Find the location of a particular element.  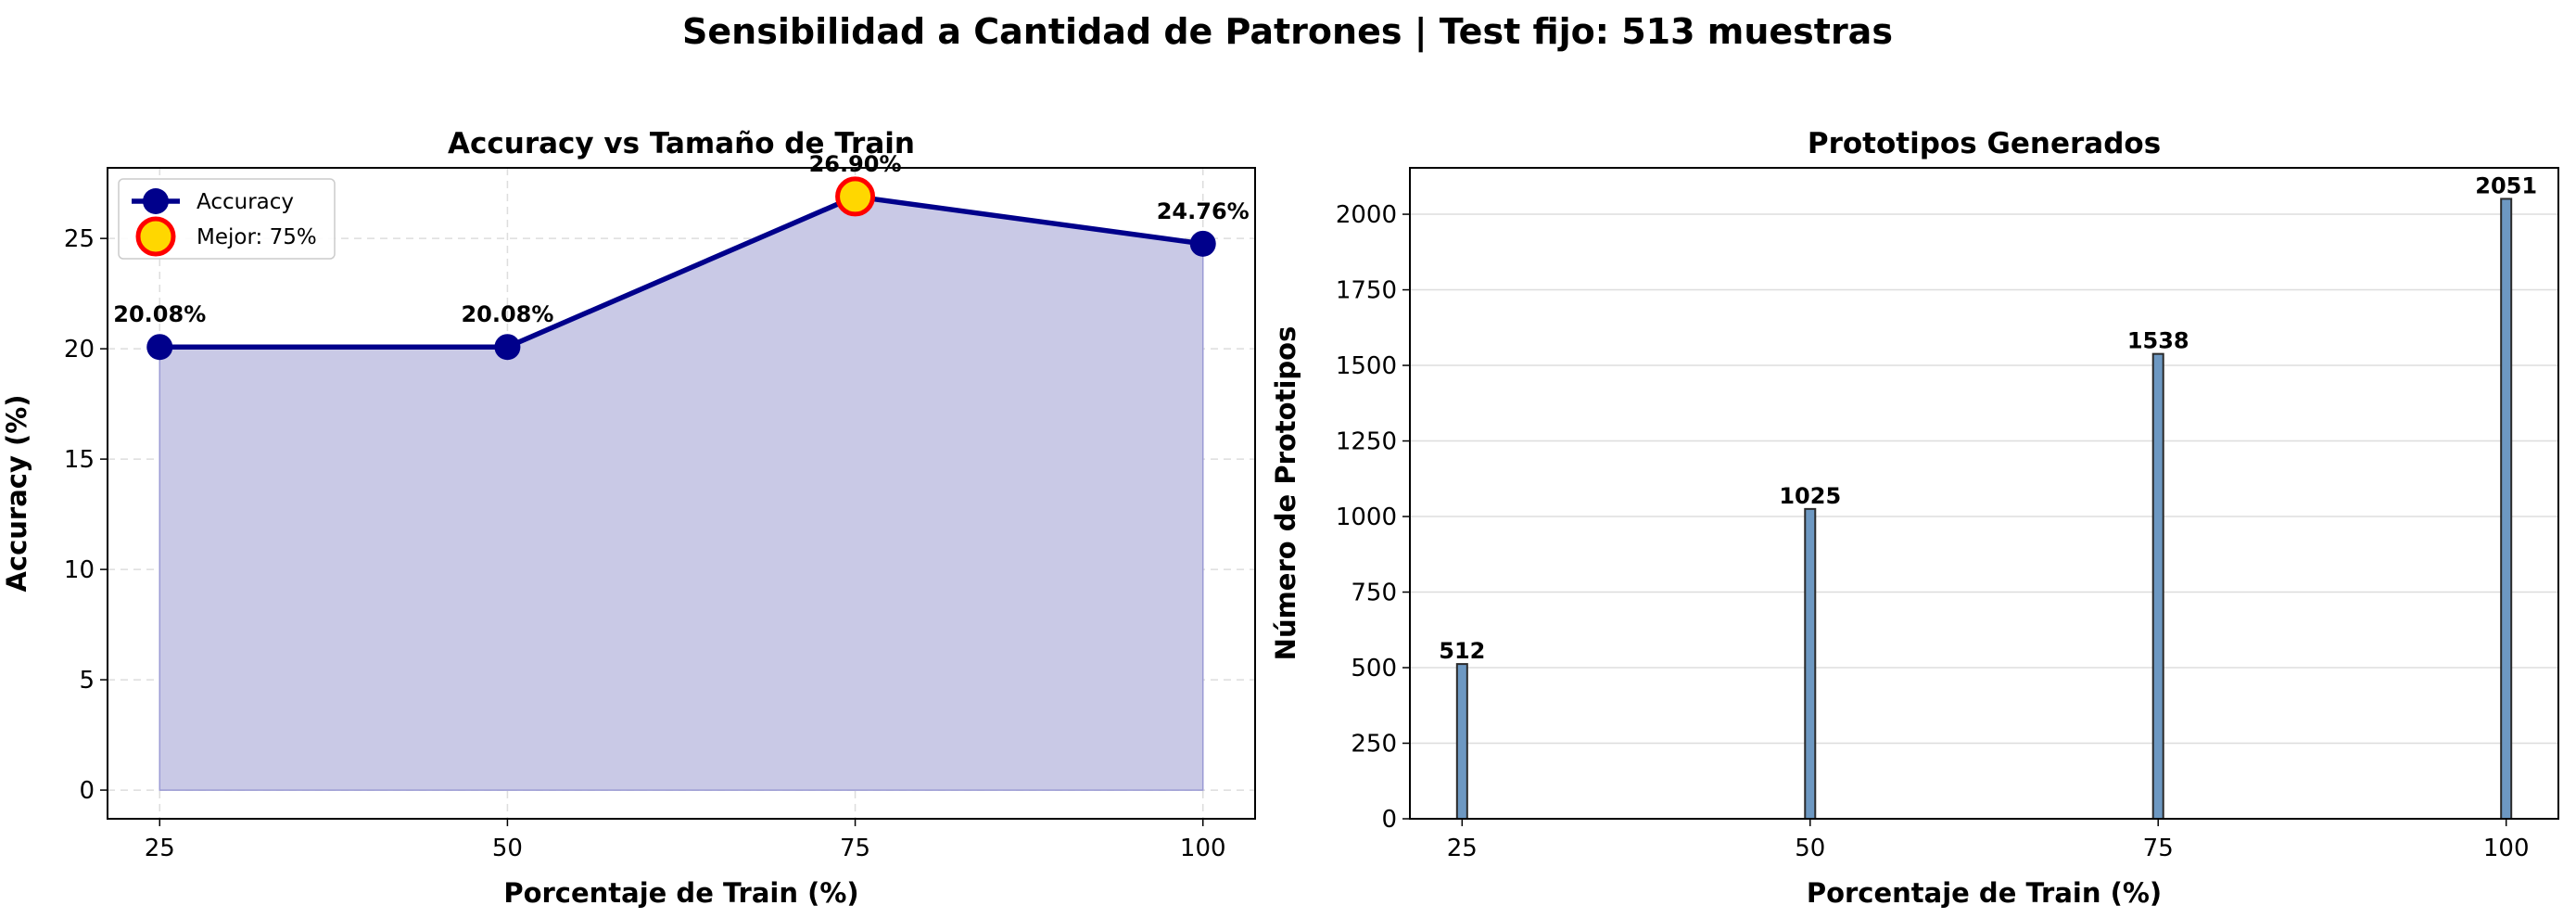

prototypes-ytick-label: 0 is located at coordinates (1389, 820).